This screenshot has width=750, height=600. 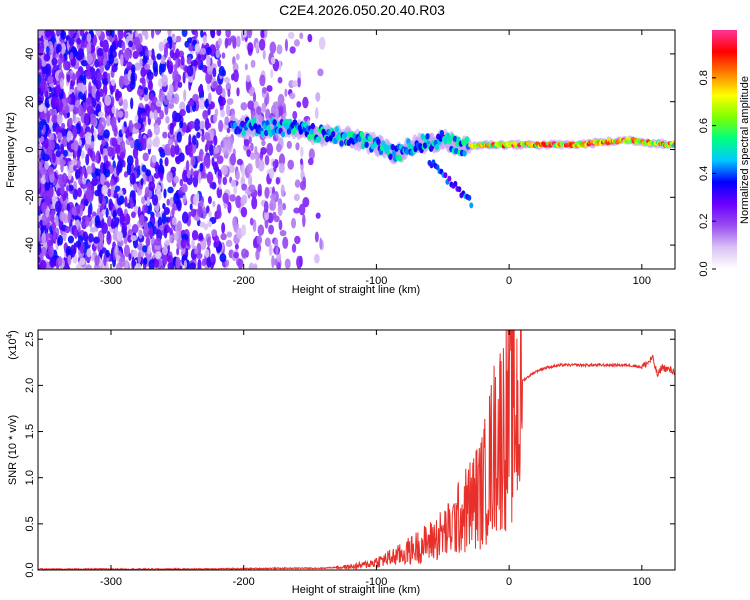 What do you see at coordinates (30, 54) in the screenshot?
I see `y-tick-label: 40` at bounding box center [30, 54].